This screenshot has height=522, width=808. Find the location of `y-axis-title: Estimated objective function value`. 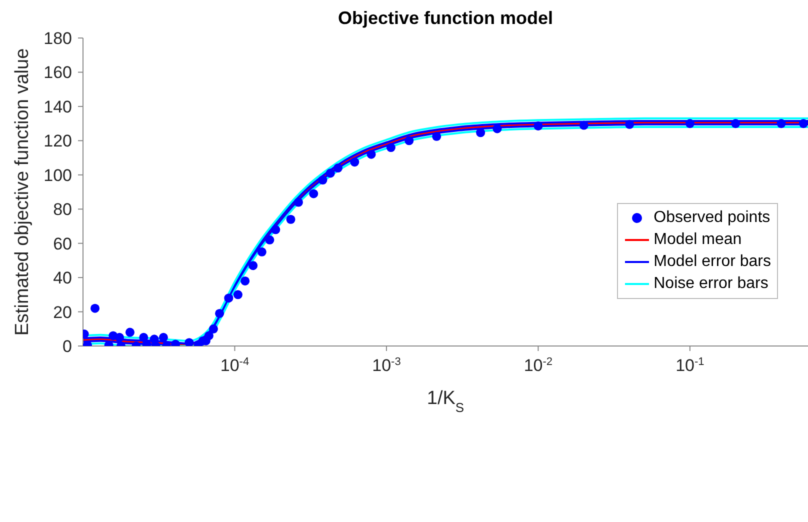

y-axis-title: Estimated objective function value is located at coordinates (22, 192).